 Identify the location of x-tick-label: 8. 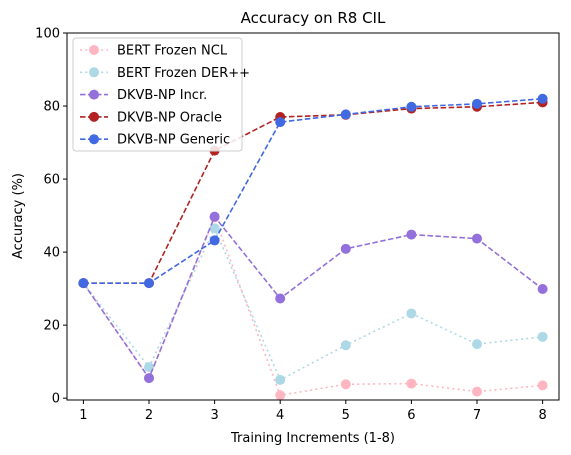
(542, 415).